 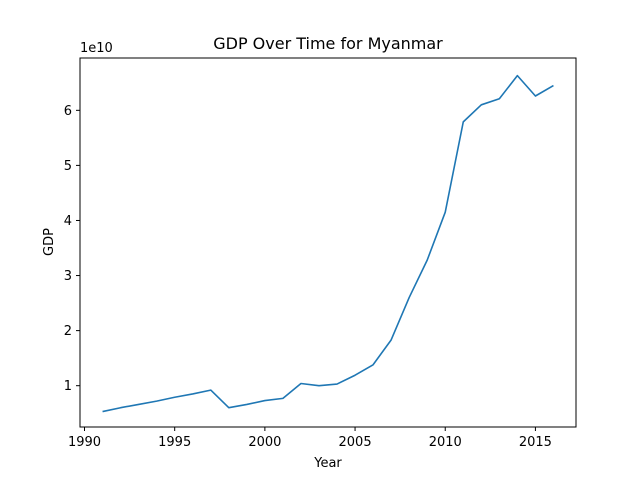 I want to click on x-axis-title: Year, so click(x=327, y=463).